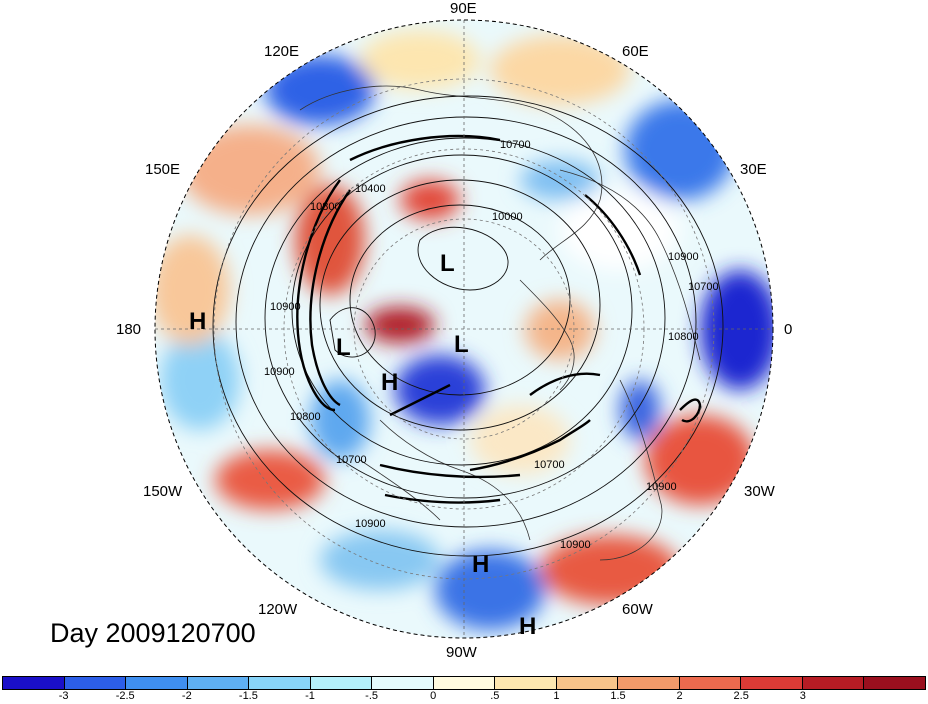 The width and height of the screenshot is (928, 704). What do you see at coordinates (163, 491) in the screenshot?
I see `lon-label-150w: 150W` at bounding box center [163, 491].